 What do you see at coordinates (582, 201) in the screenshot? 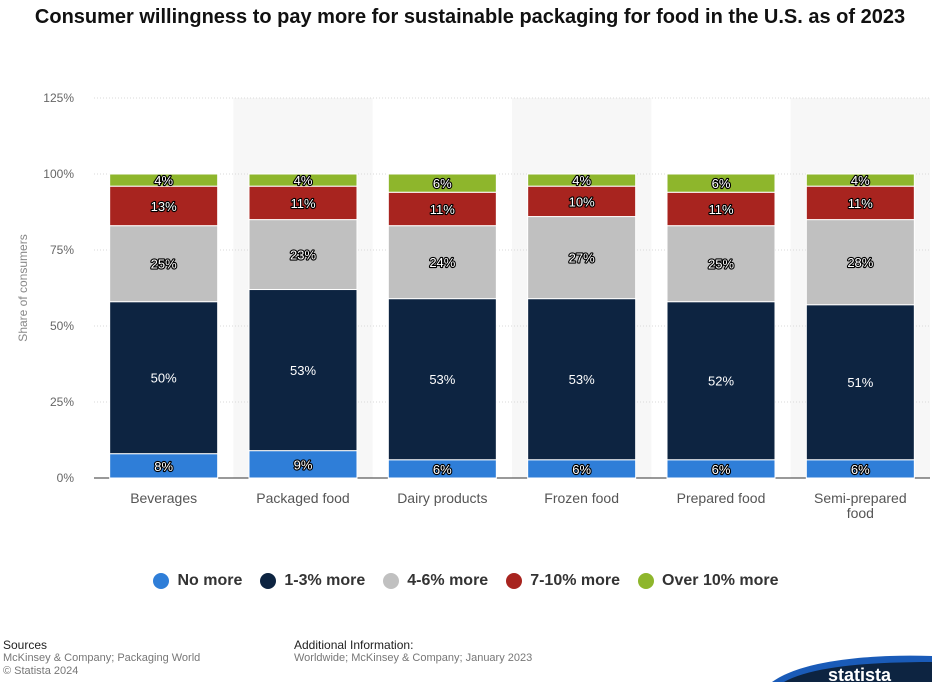
I see `data-label: 10%` at bounding box center [582, 201].